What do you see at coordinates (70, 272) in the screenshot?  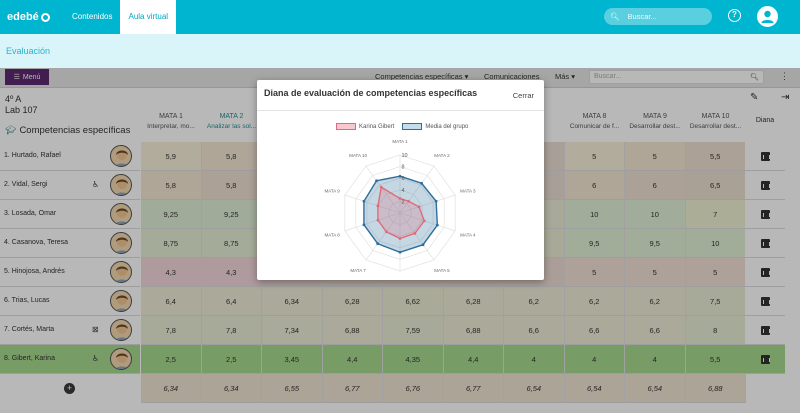 I see `student-row: 5. Hinojosa, Andrés` at bounding box center [70, 272].